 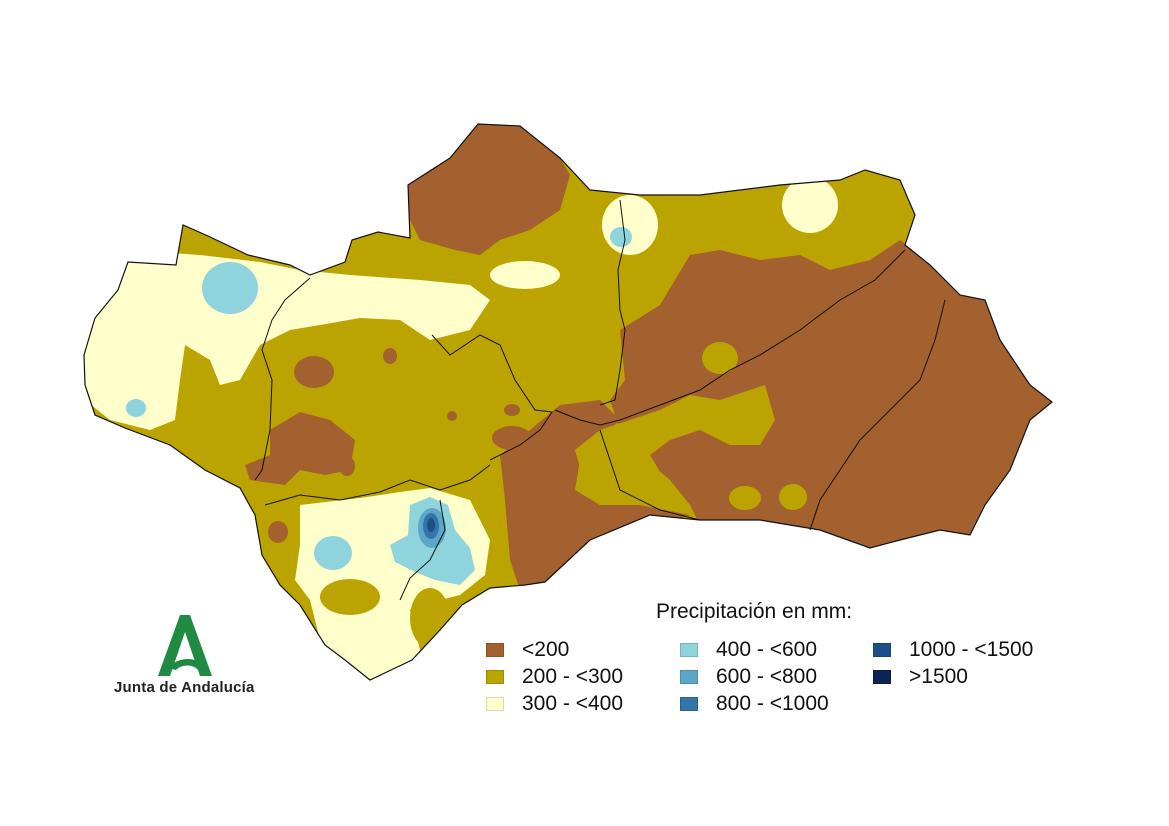 What do you see at coordinates (282, 379) in the screenshot?
I see `boundary-huelva-sevilla` at bounding box center [282, 379].